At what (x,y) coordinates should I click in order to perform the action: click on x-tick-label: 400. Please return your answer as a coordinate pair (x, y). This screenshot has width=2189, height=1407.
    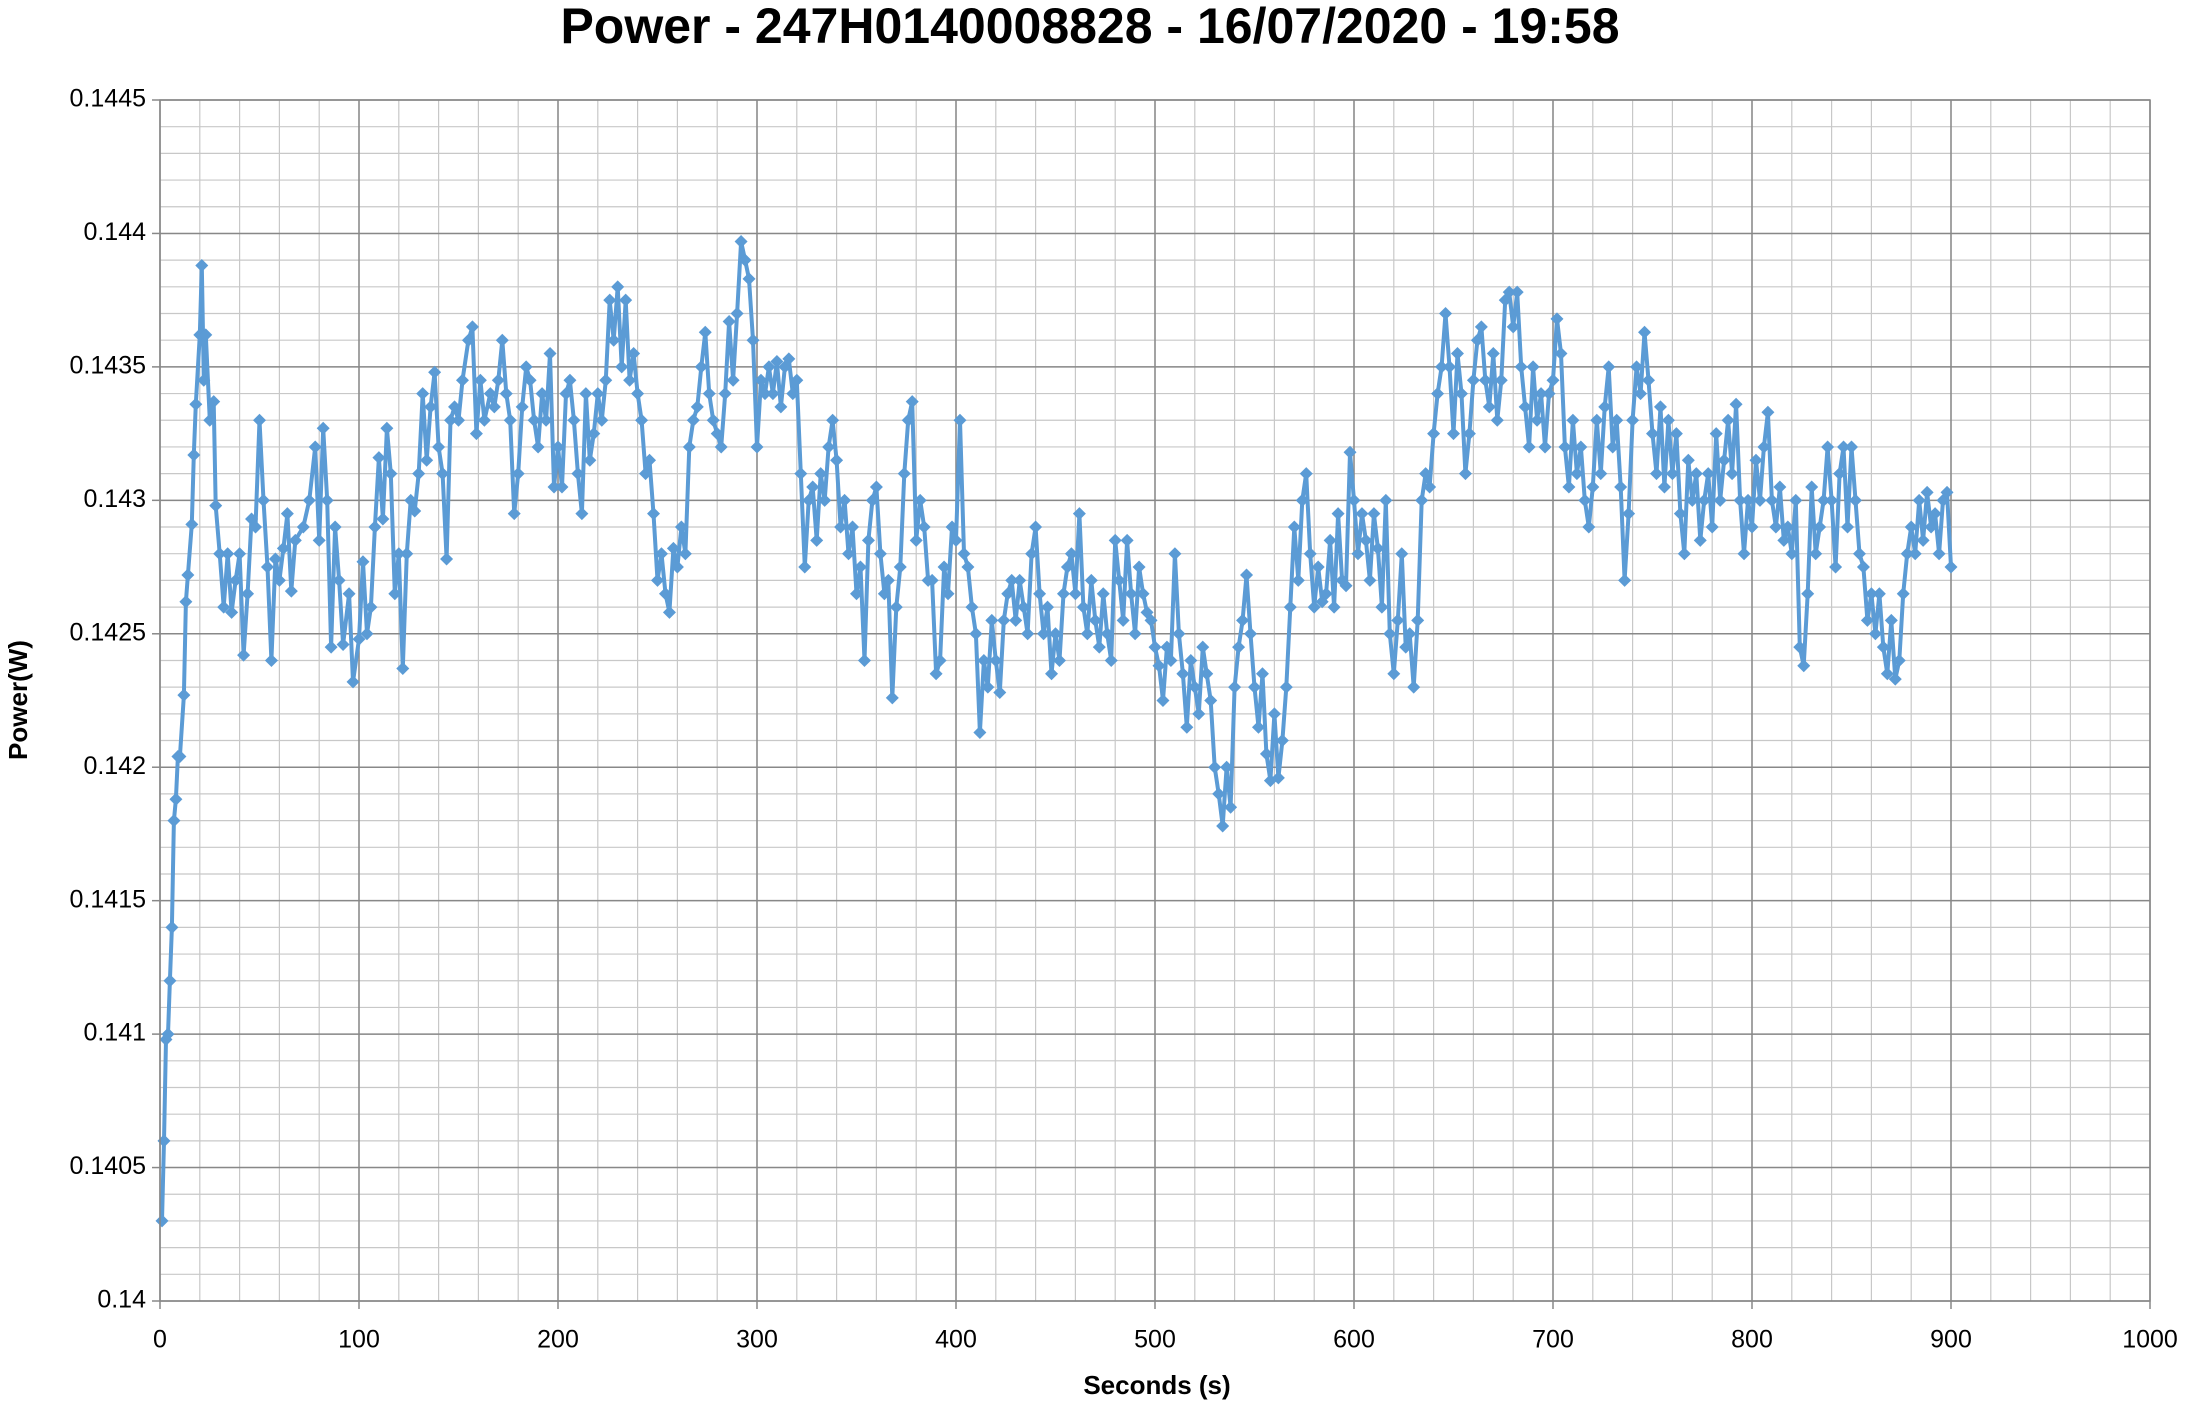
    Looking at the image, I should click on (956, 1340).